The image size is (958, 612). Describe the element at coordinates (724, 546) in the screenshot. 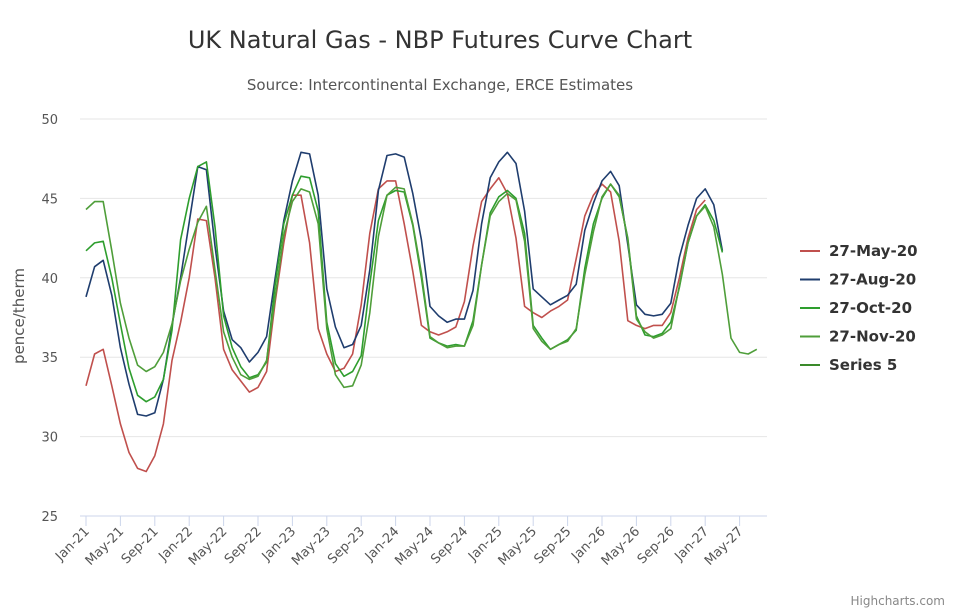

I see `x-tick-label: May-27` at that location.